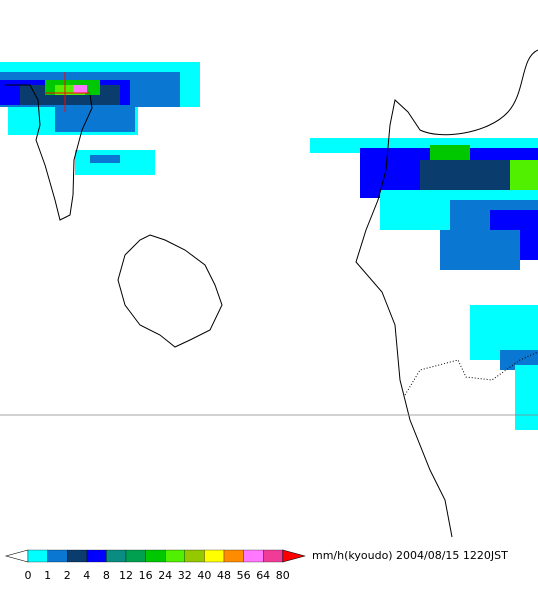 This screenshot has width=538, height=590. Describe the element at coordinates (146, 575) in the screenshot. I see `legend-tick-label: 16` at that location.